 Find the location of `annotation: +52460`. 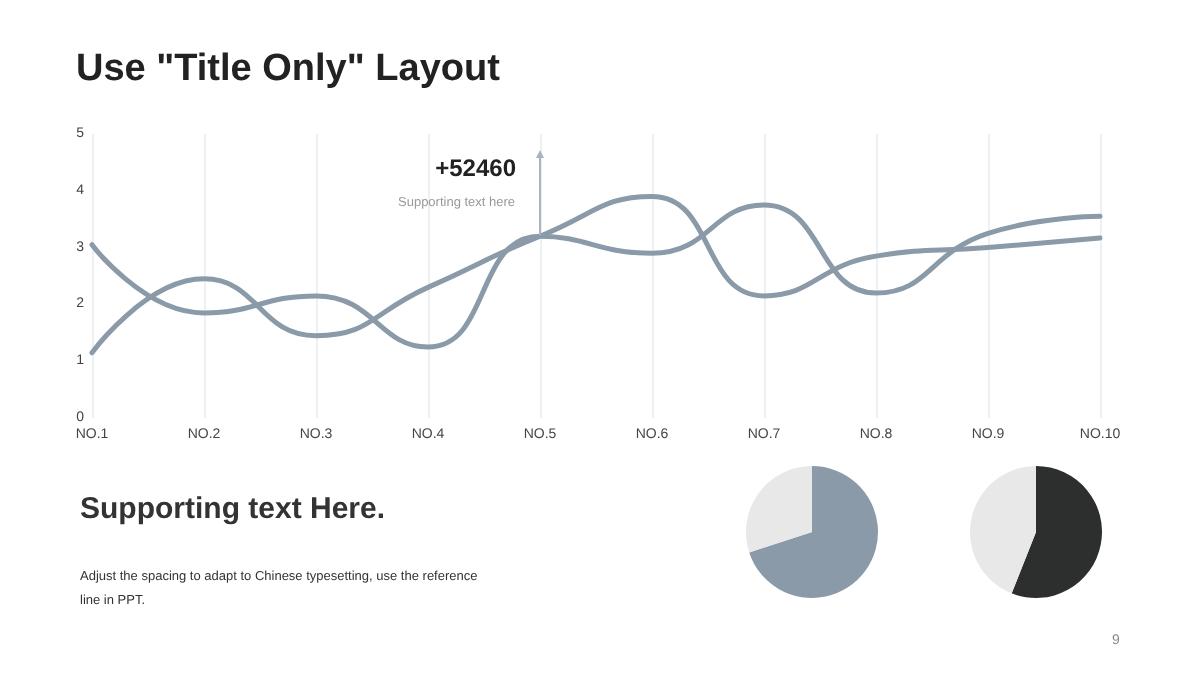

annotation: +52460 is located at coordinates (475, 167).